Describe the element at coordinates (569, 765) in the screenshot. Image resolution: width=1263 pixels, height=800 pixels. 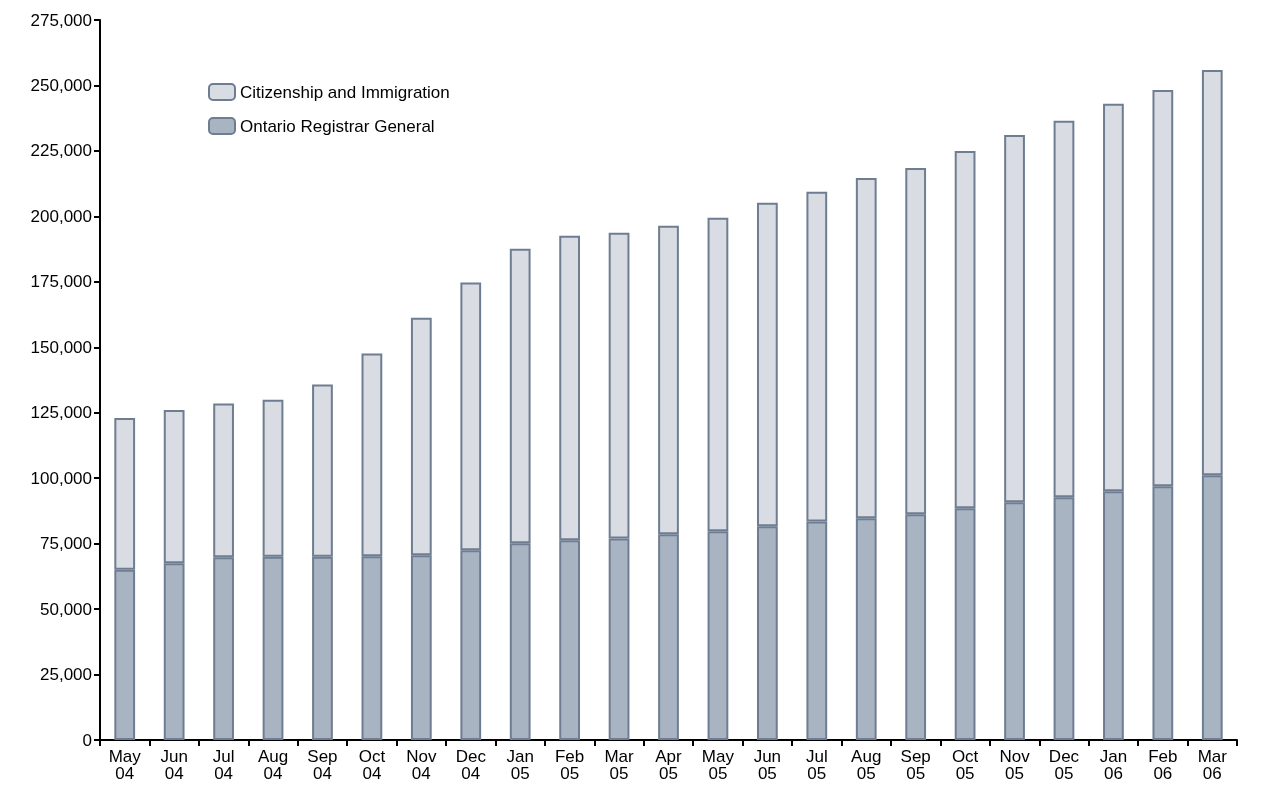
I see `x-tick-label: Feb 05` at that location.